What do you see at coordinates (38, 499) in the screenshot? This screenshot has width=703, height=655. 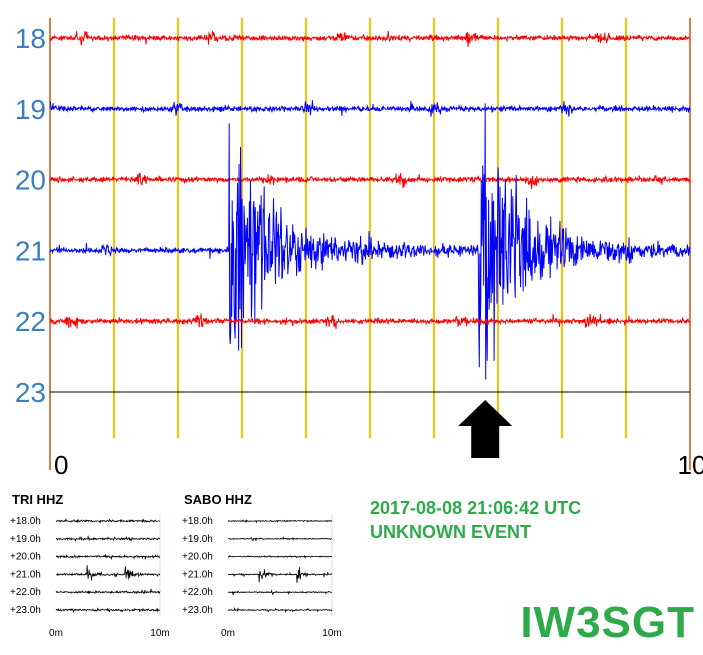 I see `mini-title-tri: TRI HHZ` at bounding box center [38, 499].